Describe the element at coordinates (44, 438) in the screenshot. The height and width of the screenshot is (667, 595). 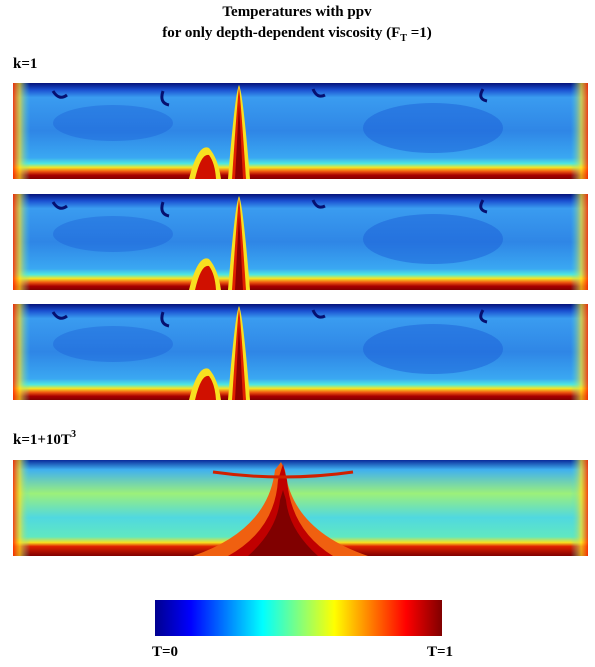
I see `group-label: k=1+10T3` at that location.